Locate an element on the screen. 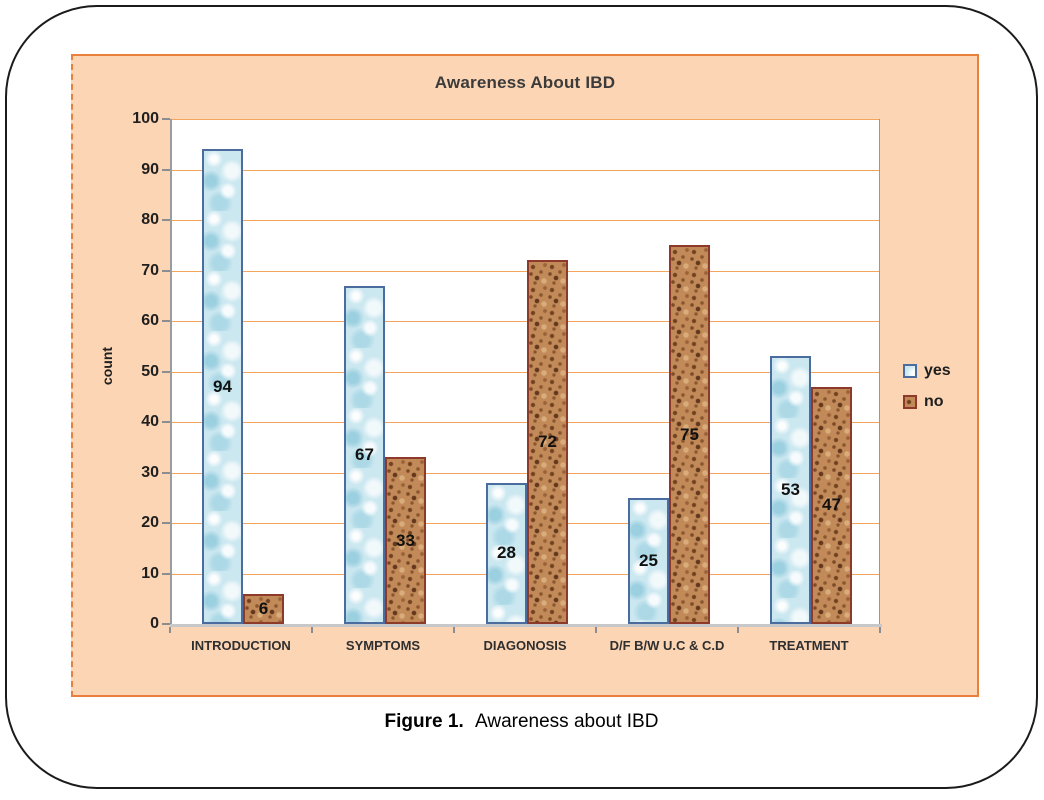 This screenshot has width=1044, height=800. bar-value-label: 28 is located at coordinates (506, 553).